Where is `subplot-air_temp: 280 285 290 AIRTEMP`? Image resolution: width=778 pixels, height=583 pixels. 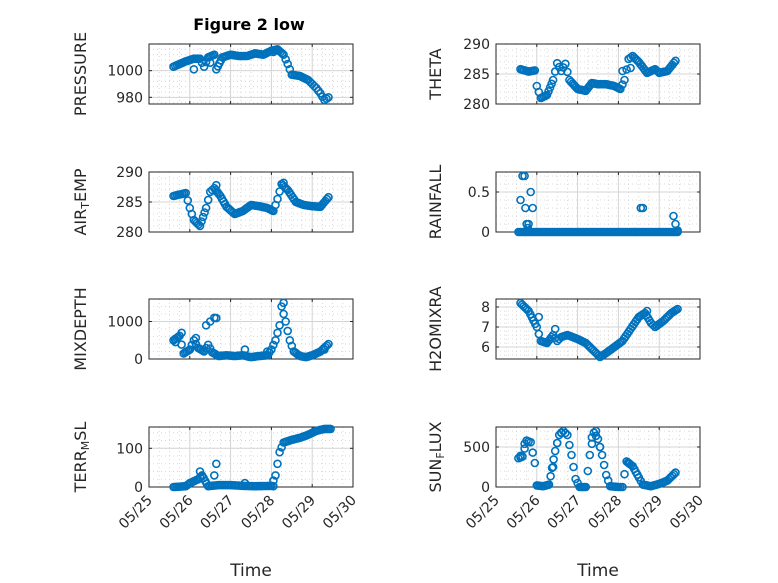
subplot-air_temp: 280 285 290 AIRTEMP is located at coordinates (212, 203).